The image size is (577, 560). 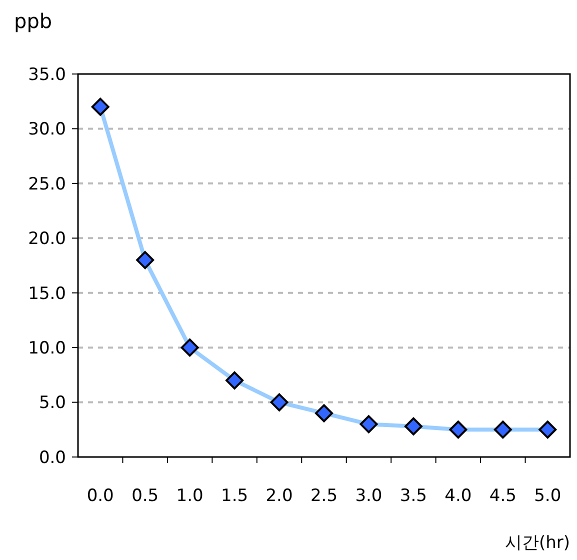 What do you see at coordinates (548, 496) in the screenshot?
I see `x-tick-label: 5.0` at bounding box center [548, 496].